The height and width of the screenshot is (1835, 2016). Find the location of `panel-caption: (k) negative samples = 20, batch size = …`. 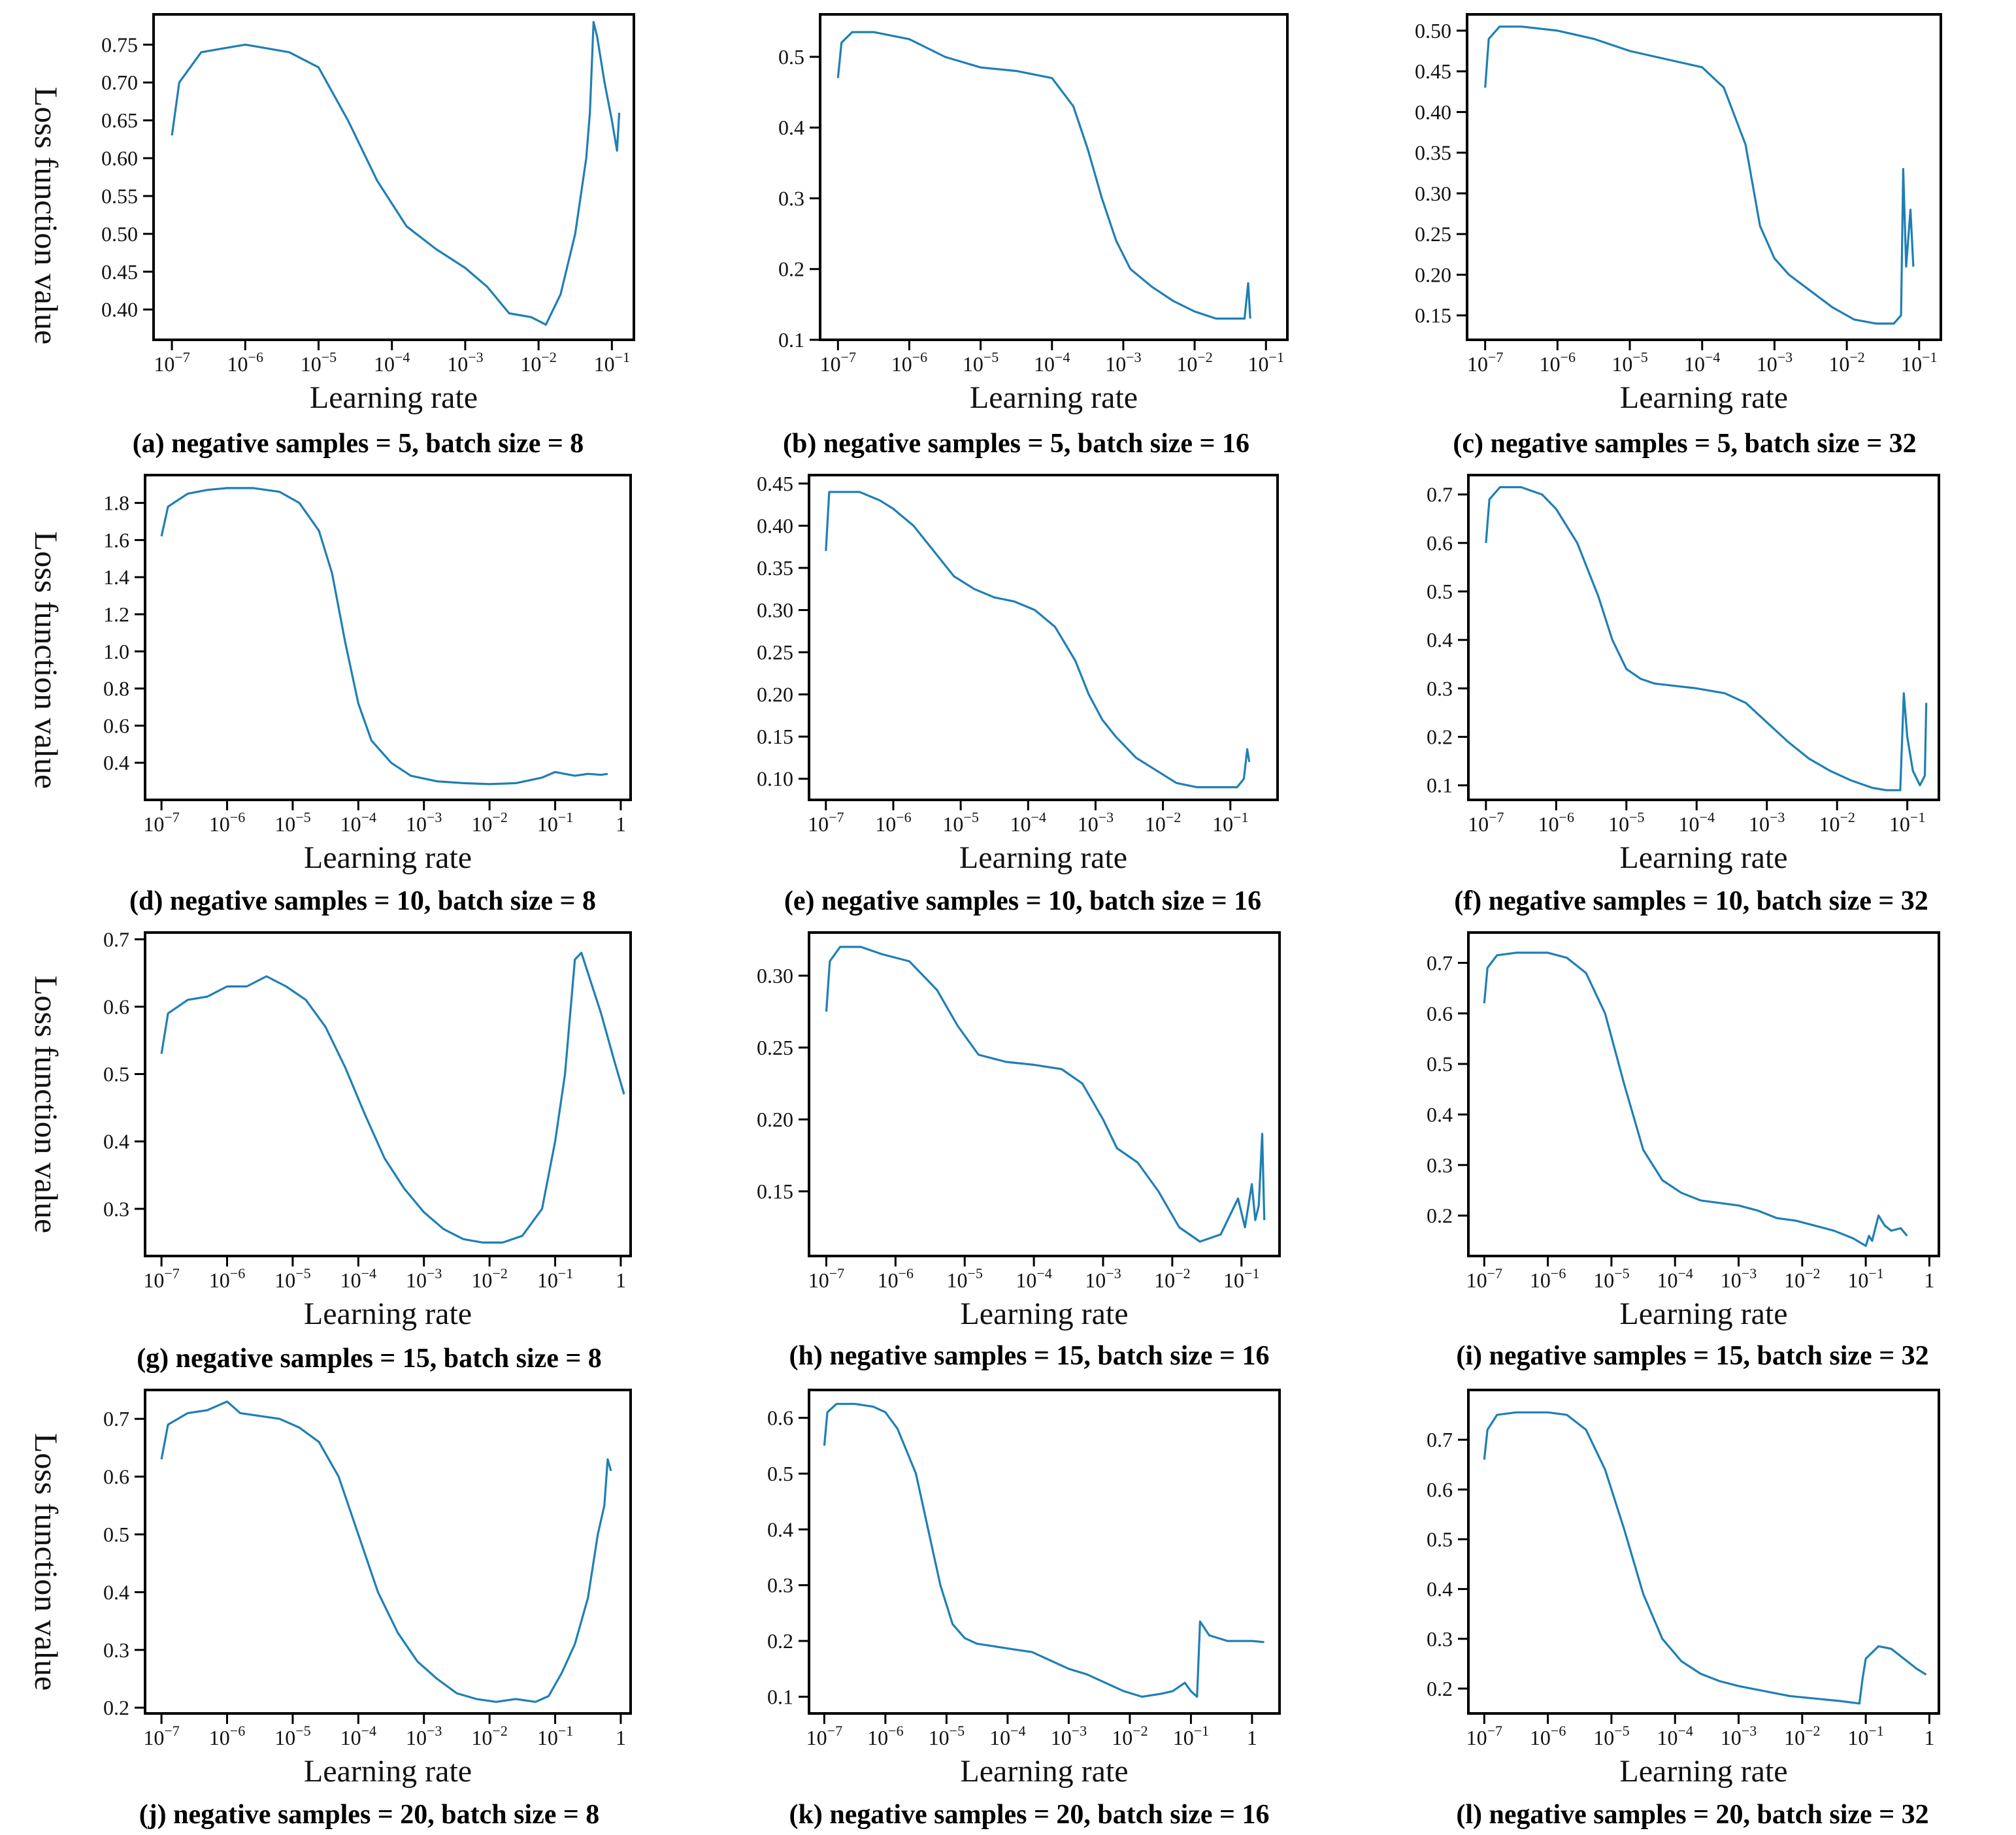

panel-caption: (k) negative samples = 20, batch size = … is located at coordinates (1029, 1815).